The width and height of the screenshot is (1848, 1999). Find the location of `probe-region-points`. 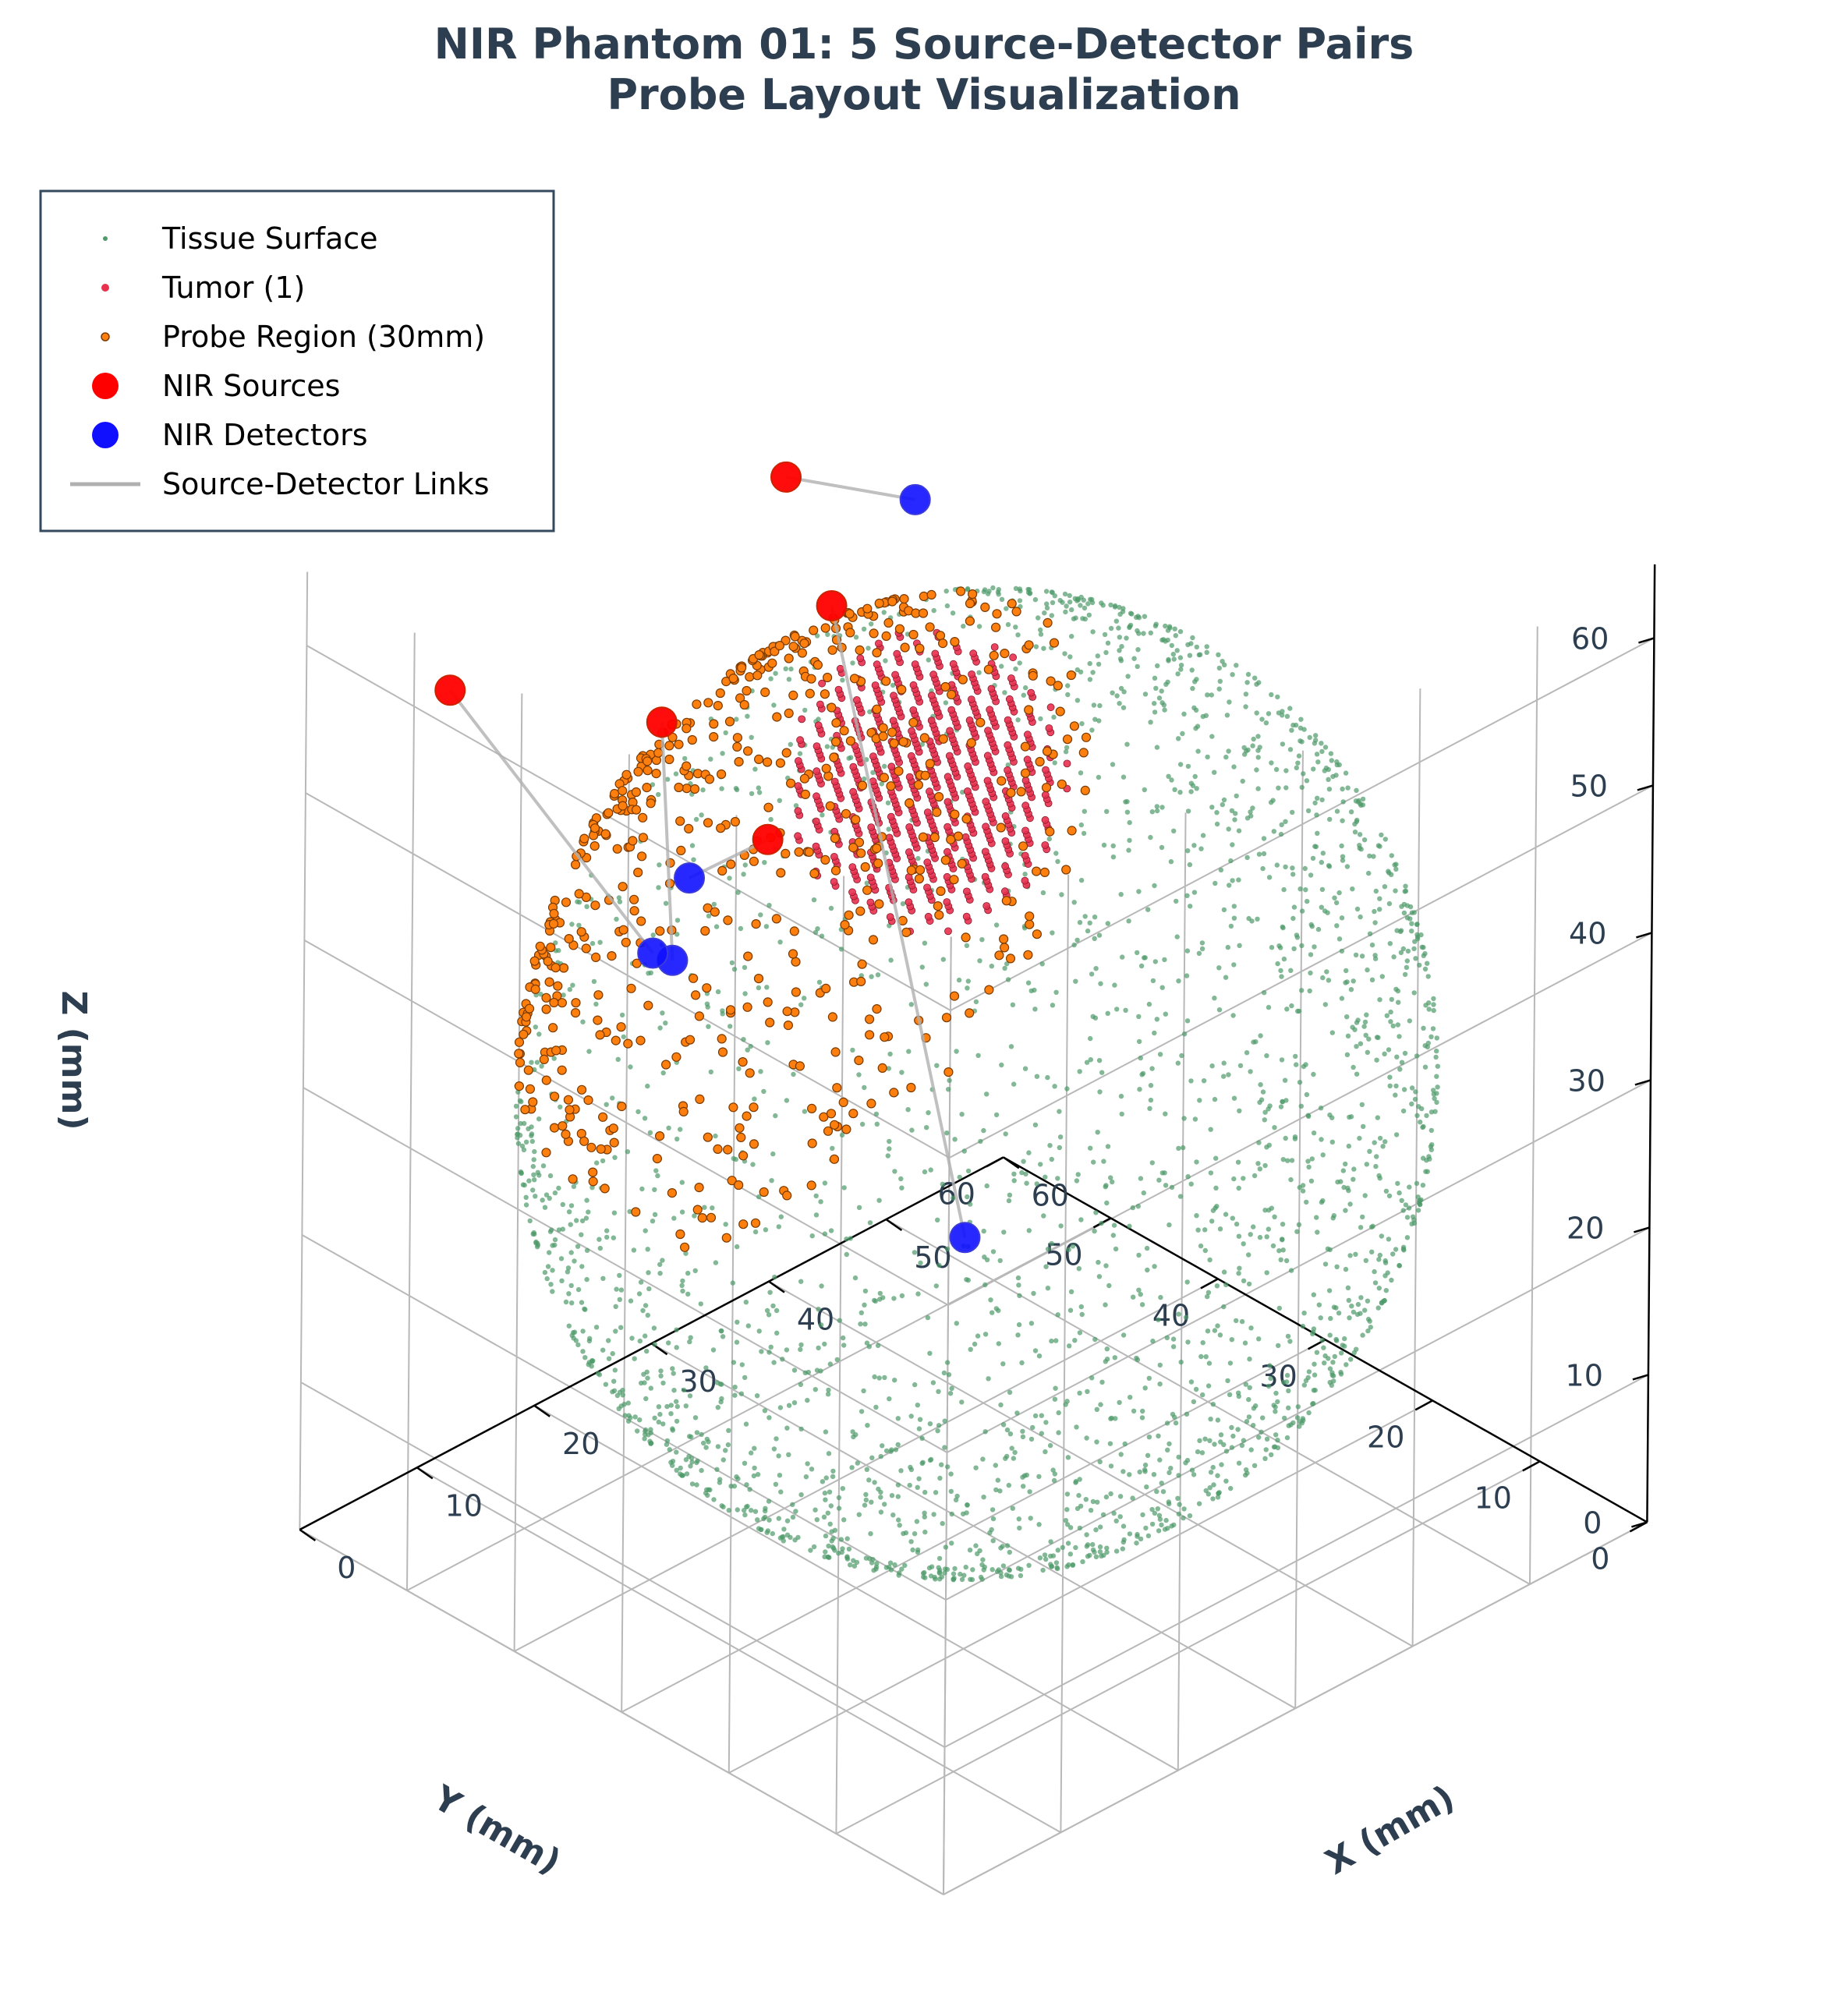

probe-region-points is located at coordinates (803, 919).